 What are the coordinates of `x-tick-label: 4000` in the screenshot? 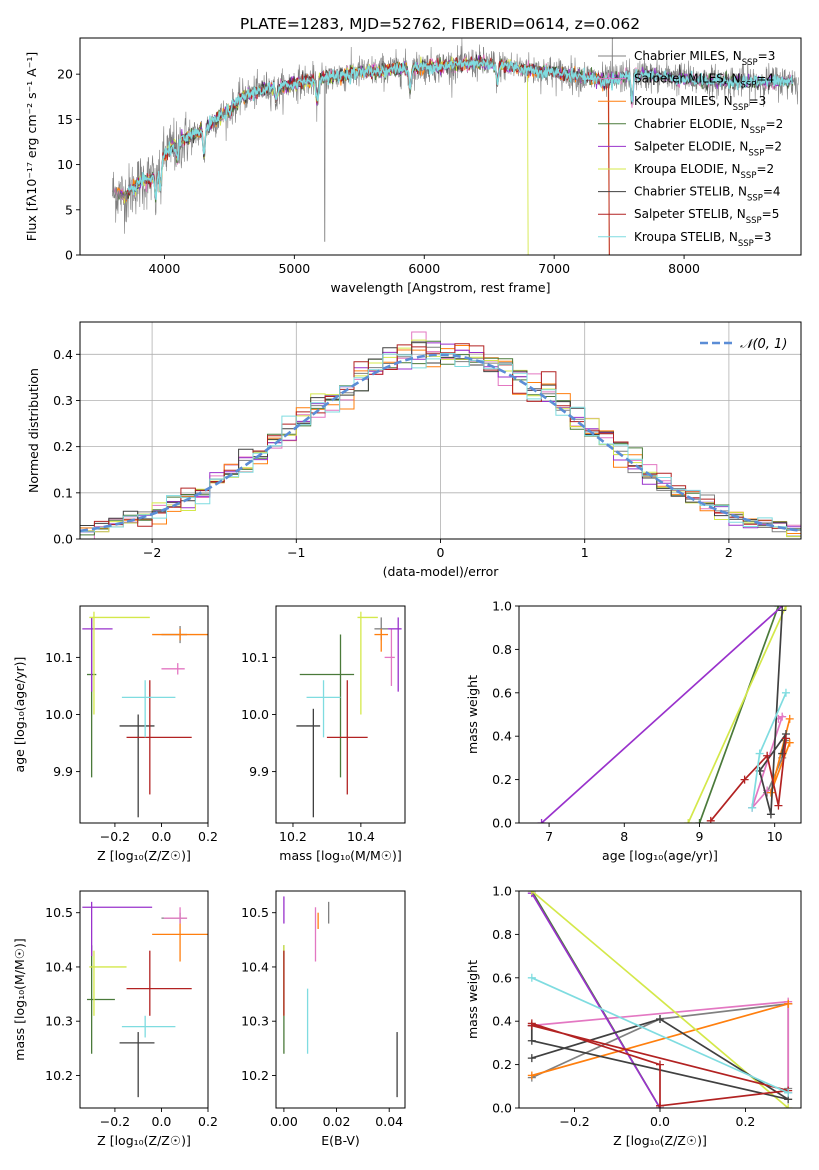 It's located at (165, 268).